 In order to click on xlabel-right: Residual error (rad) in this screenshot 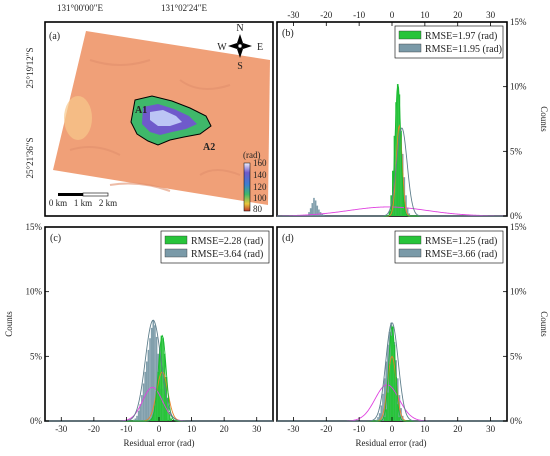, I will do `click(391, 443)`.